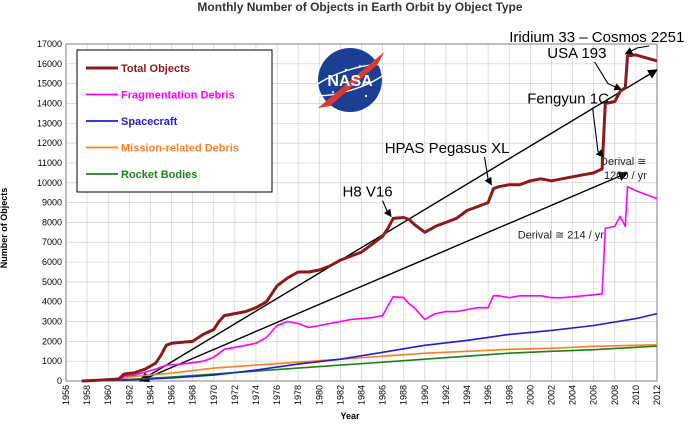  I want to click on x-tick-label: 1992, so click(446, 395).